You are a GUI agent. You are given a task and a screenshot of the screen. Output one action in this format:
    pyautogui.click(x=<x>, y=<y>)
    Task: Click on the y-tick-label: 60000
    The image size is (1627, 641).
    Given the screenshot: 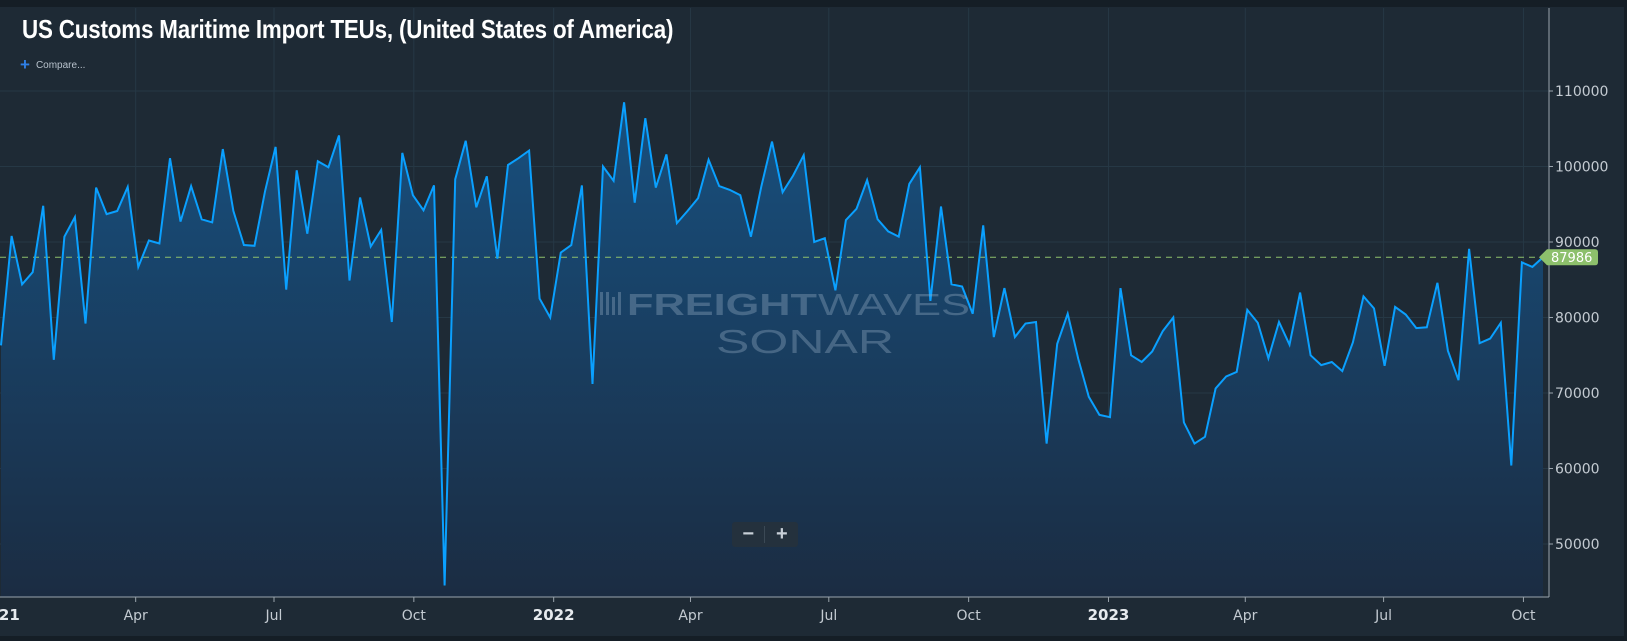 What is the action you would take?
    pyautogui.click(x=1577, y=470)
    